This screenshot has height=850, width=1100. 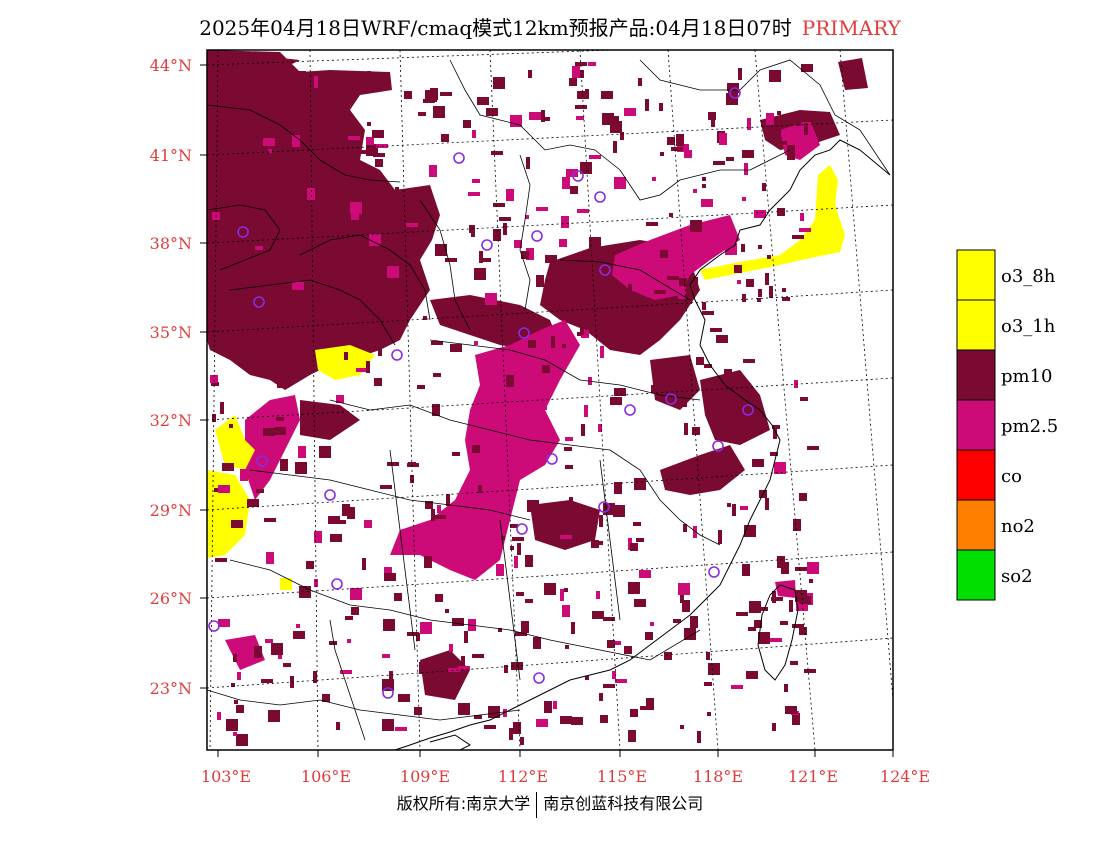 What do you see at coordinates (171, 598) in the screenshot?
I see `lat-label-26: 26°N` at bounding box center [171, 598].